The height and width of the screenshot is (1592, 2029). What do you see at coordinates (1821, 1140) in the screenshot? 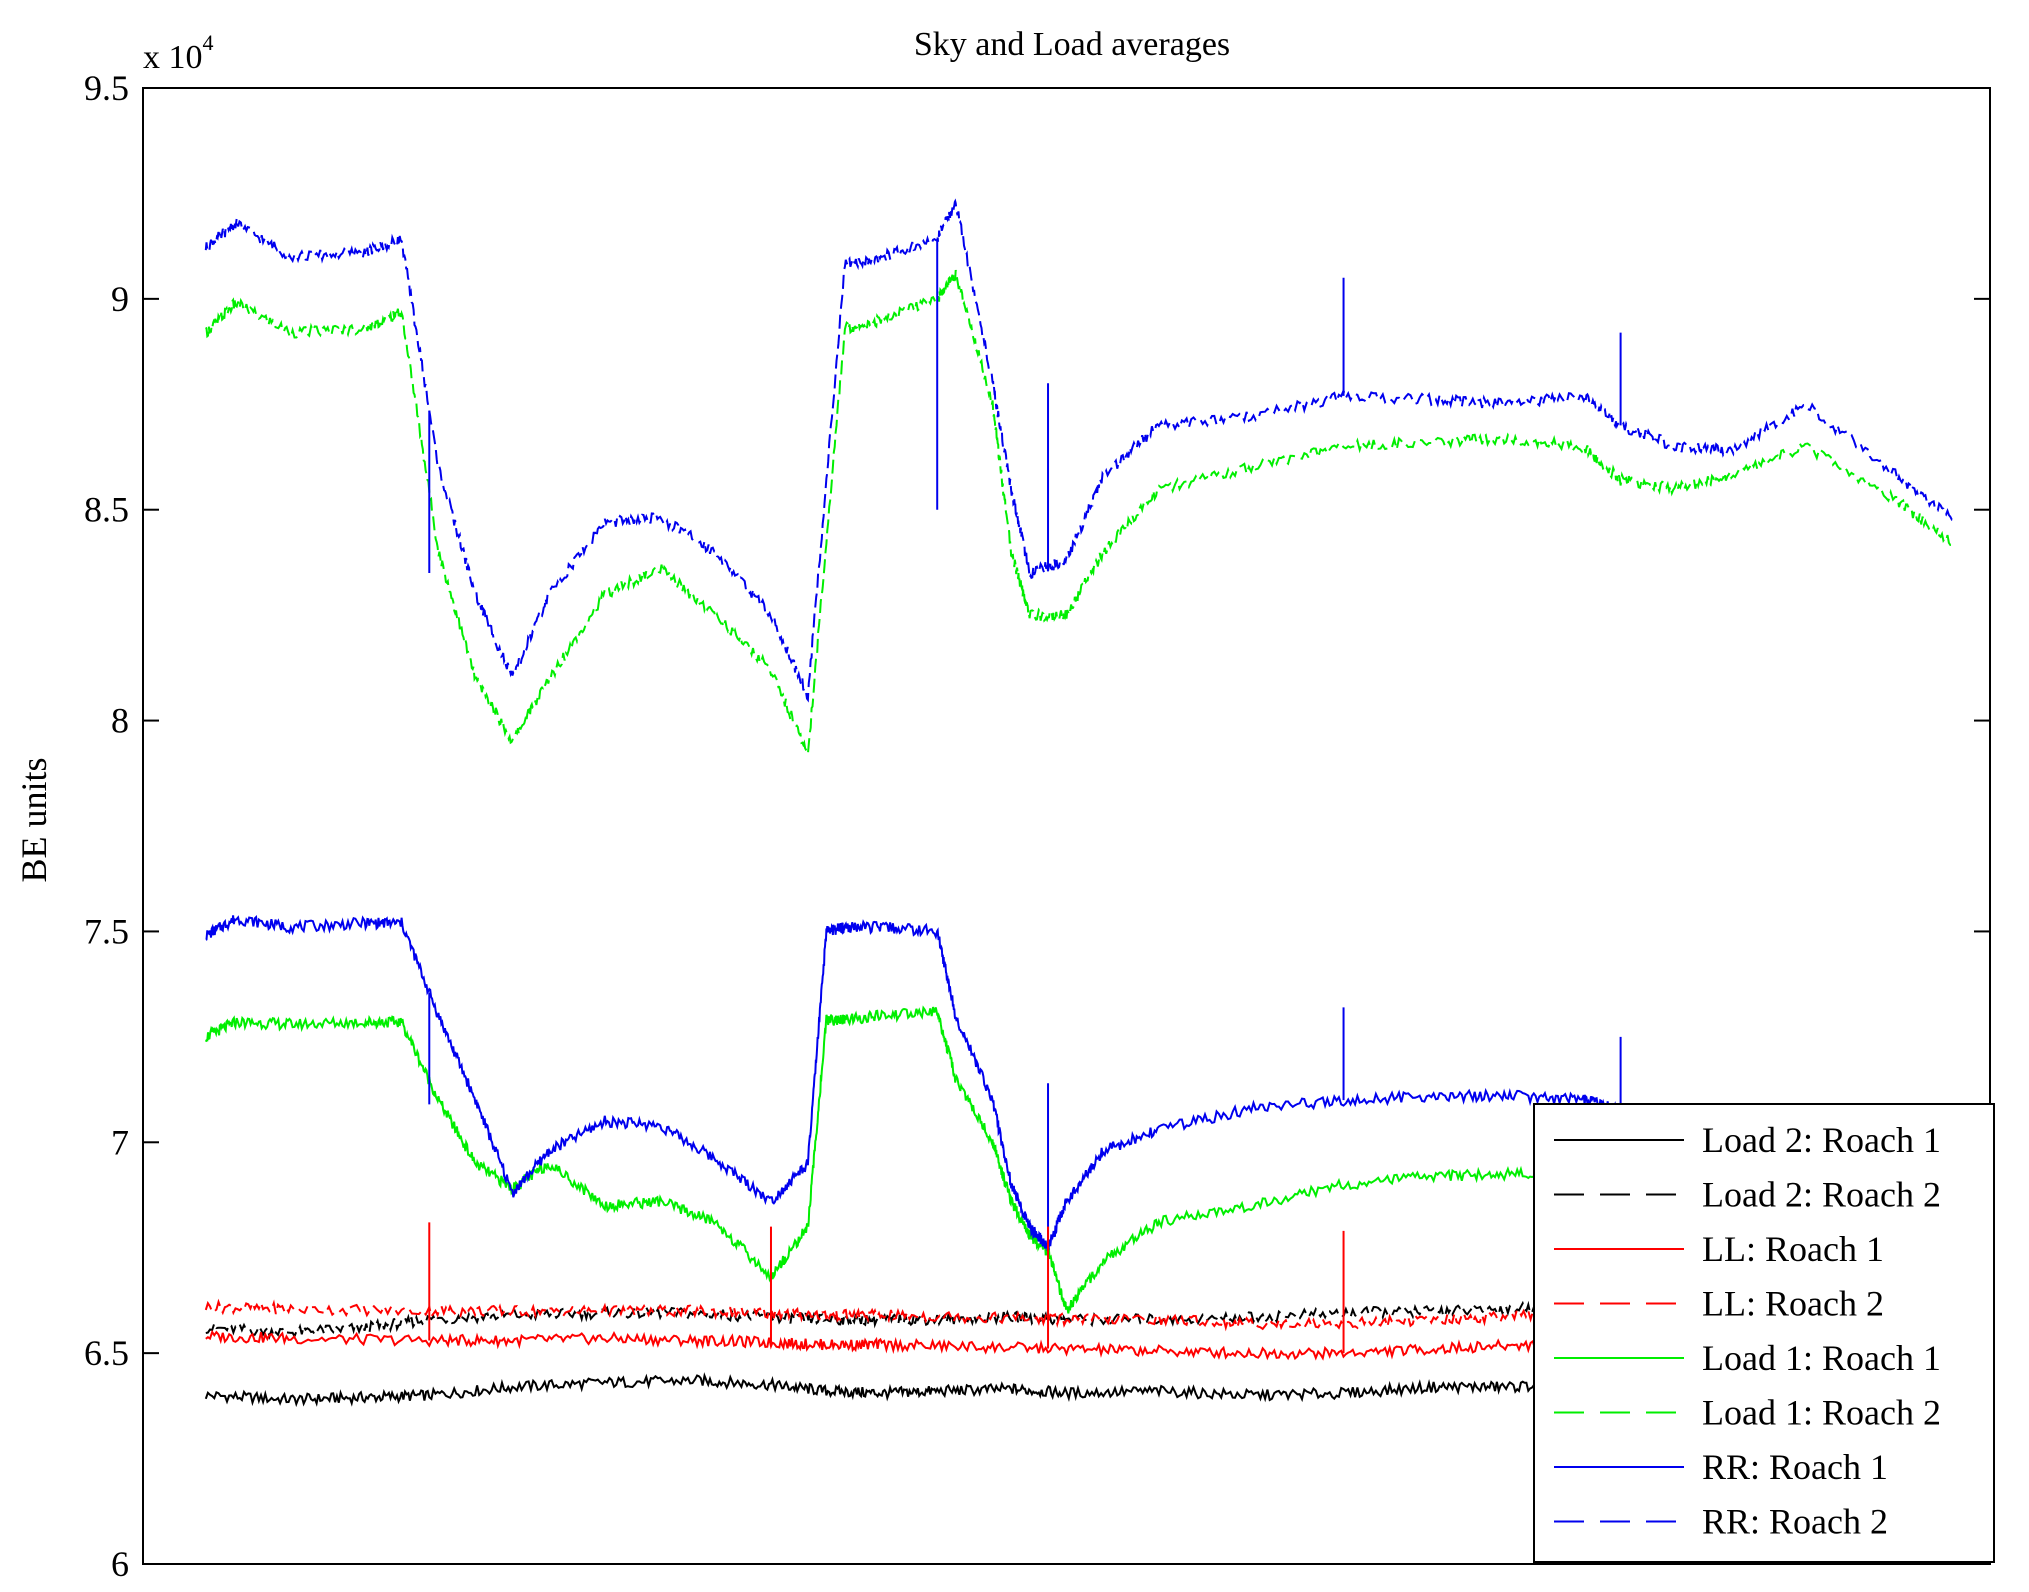
I see `legend-label-load-2-roach-1: Load 2: Roach 1` at bounding box center [1821, 1140].